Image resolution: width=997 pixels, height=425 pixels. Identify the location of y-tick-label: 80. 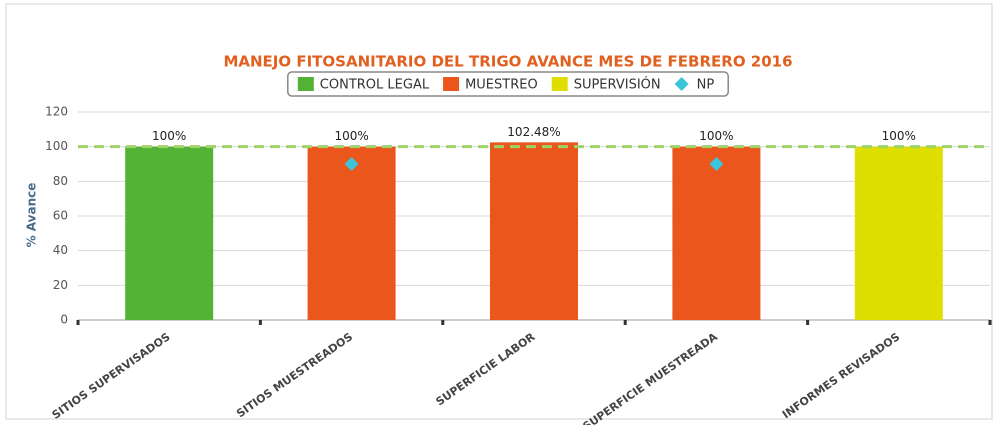
(60, 181).